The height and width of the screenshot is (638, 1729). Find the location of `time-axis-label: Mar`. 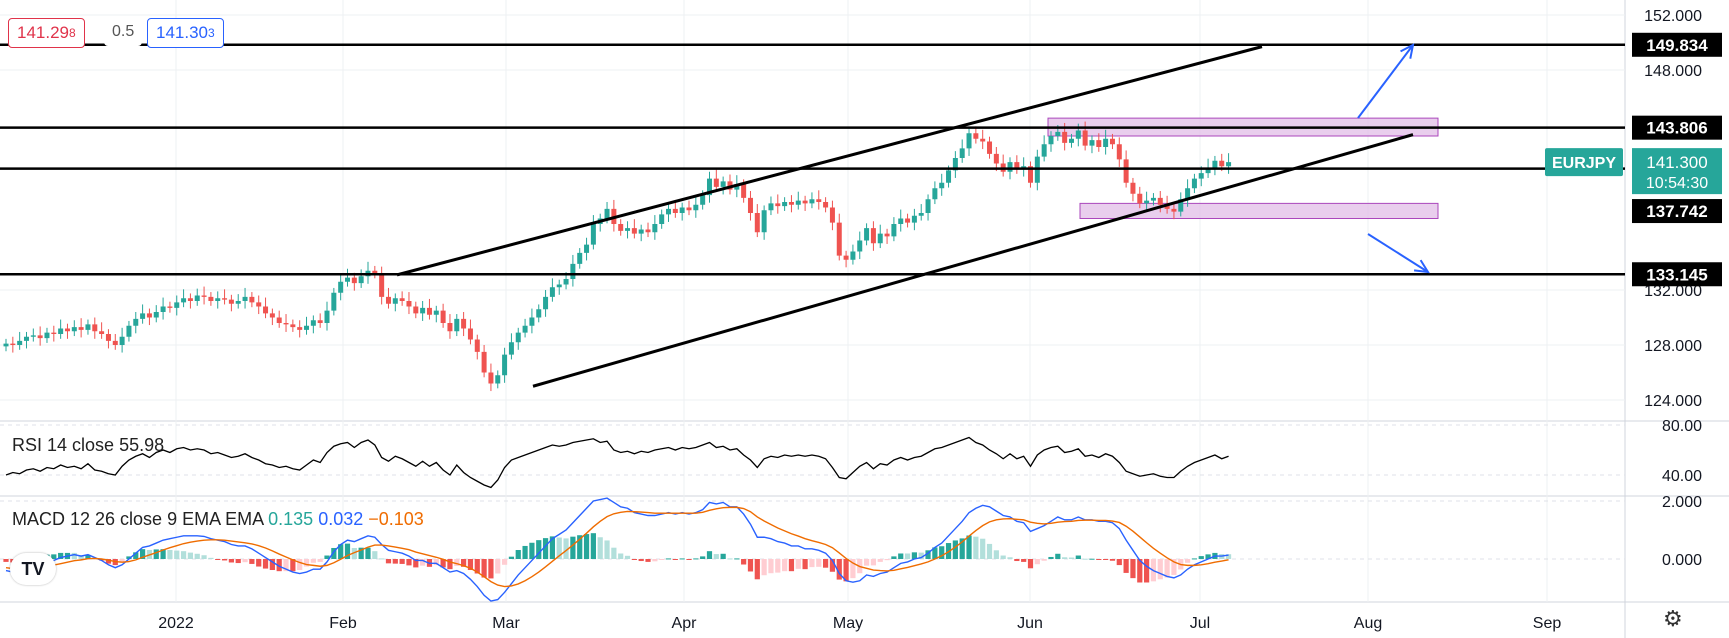

time-axis-label: Mar is located at coordinates (506, 623).